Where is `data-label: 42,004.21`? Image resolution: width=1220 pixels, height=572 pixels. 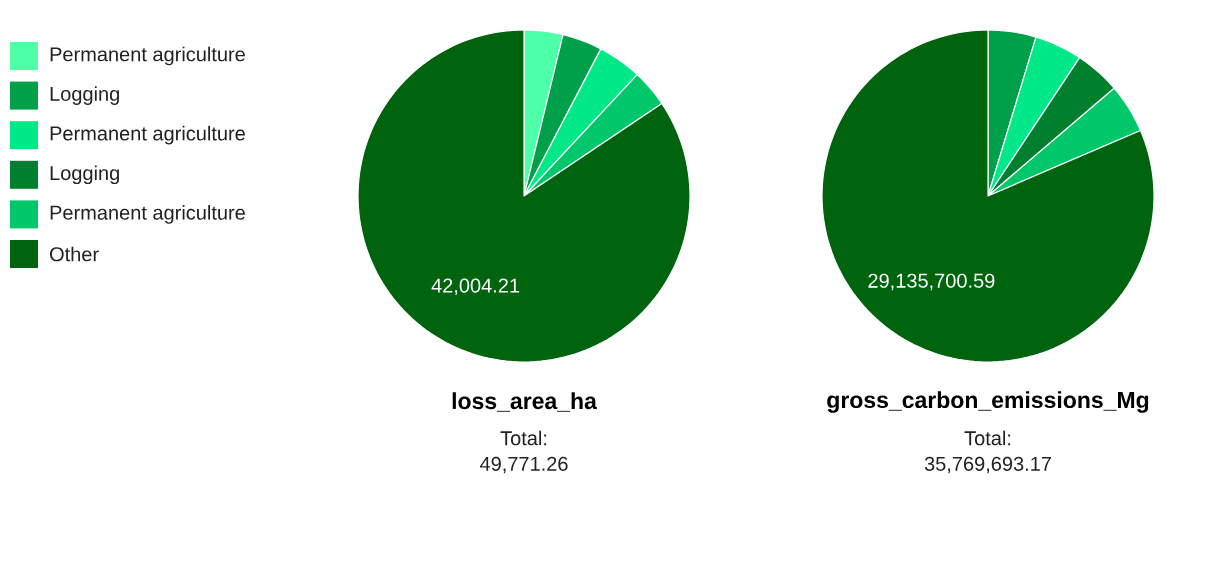 data-label: 42,004.21 is located at coordinates (475, 287).